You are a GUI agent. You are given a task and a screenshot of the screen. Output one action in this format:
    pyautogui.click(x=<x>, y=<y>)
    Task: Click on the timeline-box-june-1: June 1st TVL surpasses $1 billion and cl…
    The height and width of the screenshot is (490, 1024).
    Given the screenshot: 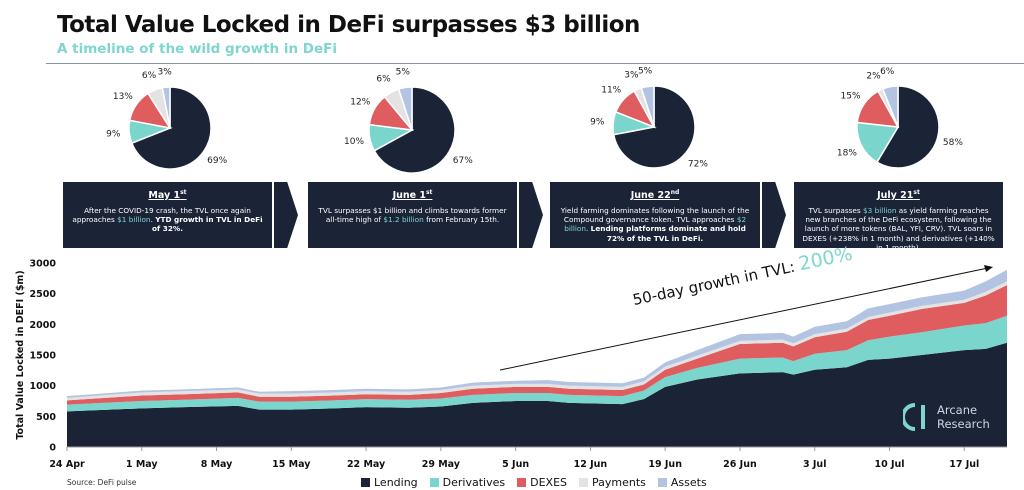 What is the action you would take?
    pyautogui.click(x=412, y=215)
    